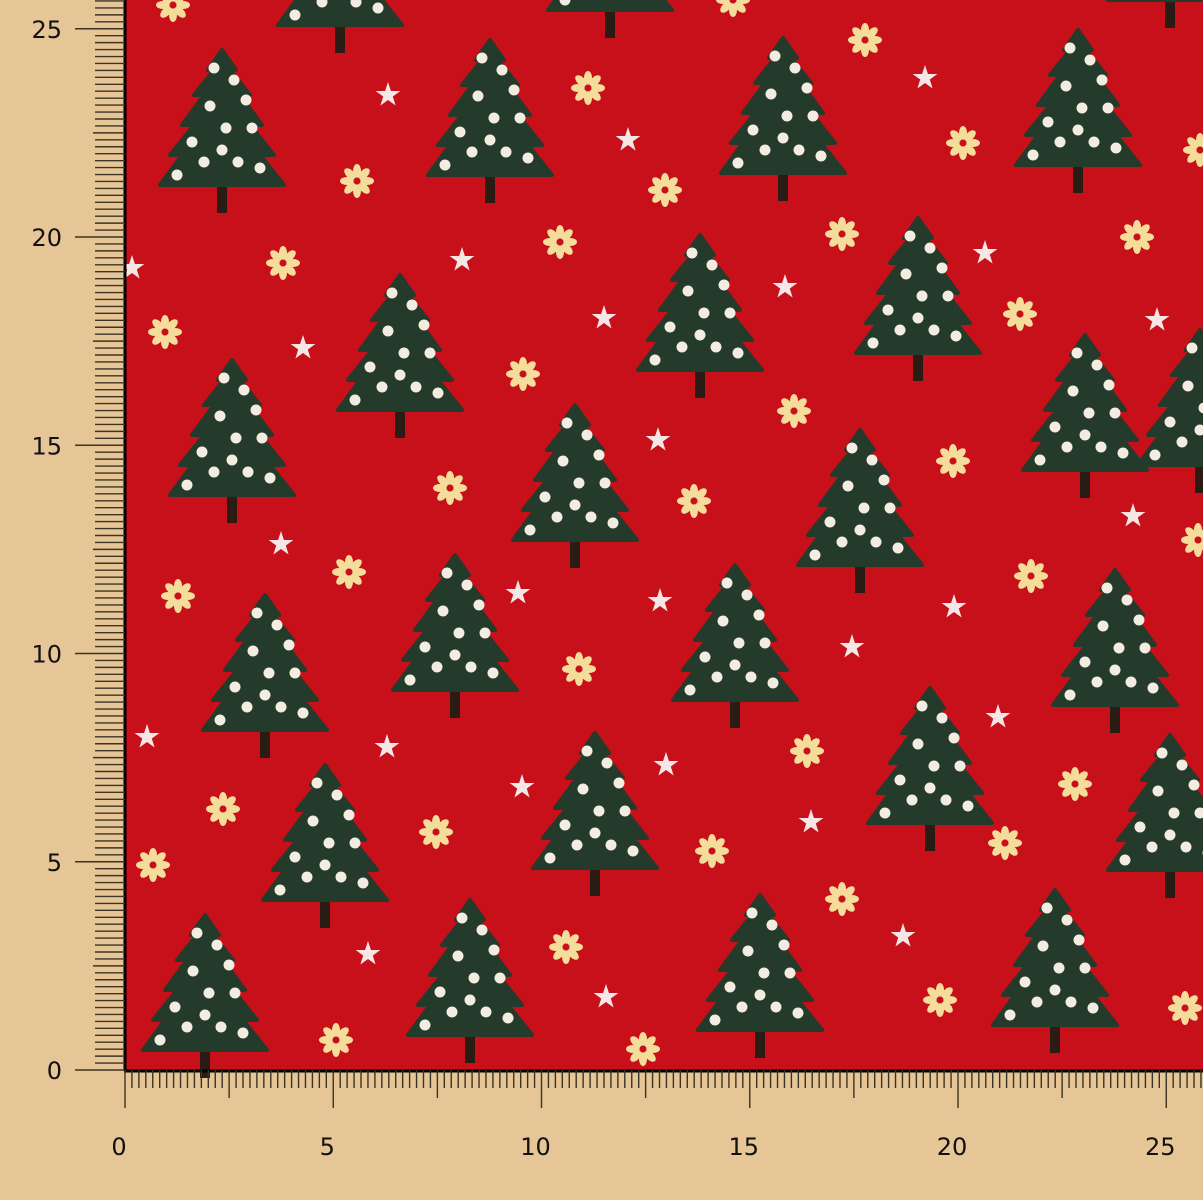  What do you see at coordinates (952, 1147) in the screenshot?
I see `x-axis-label: 20` at bounding box center [952, 1147].